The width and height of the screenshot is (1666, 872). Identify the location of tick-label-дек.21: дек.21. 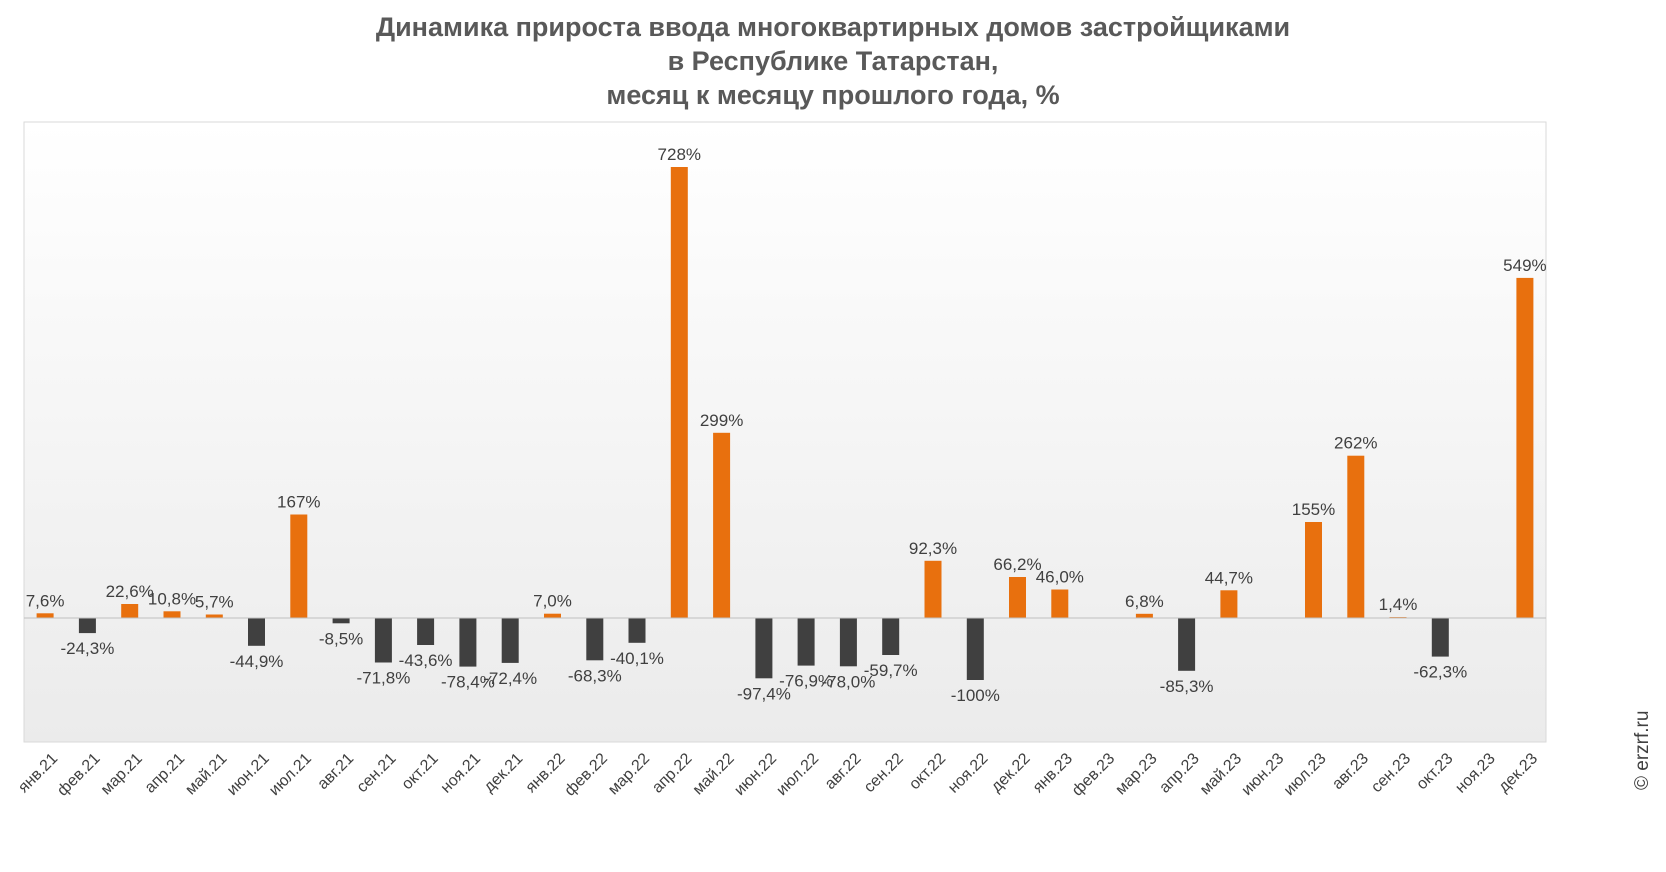
(504, 773).